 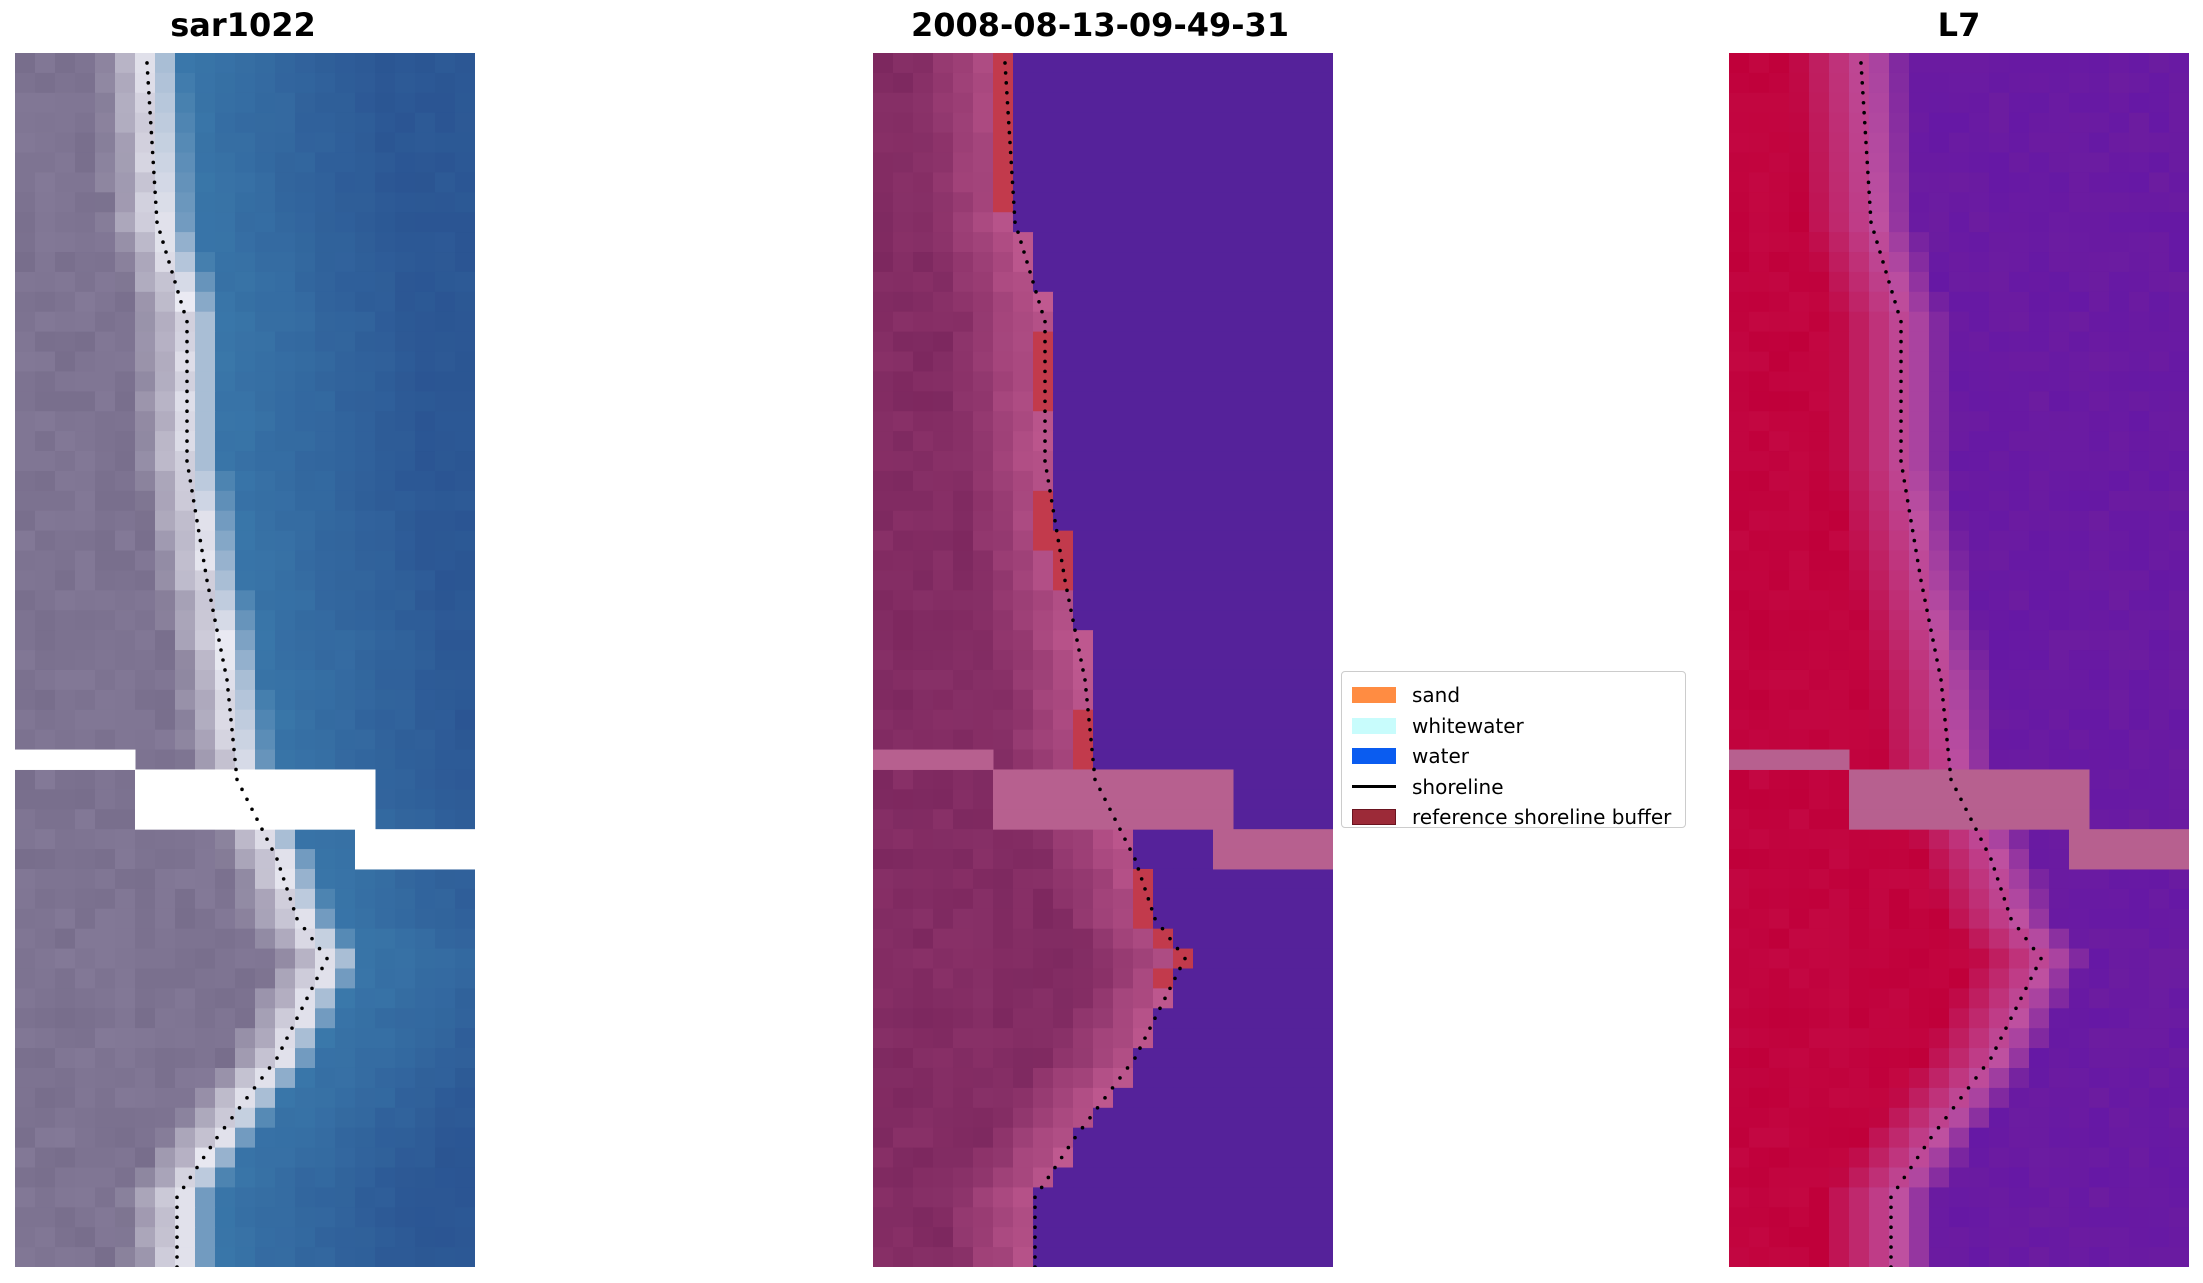 I want to click on sand-swatch, so click(x=1374, y=695).